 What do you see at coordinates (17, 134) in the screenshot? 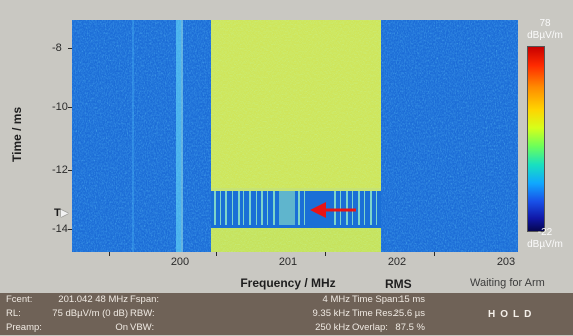
I see `y-axis-title: Time / ms` at bounding box center [17, 134].